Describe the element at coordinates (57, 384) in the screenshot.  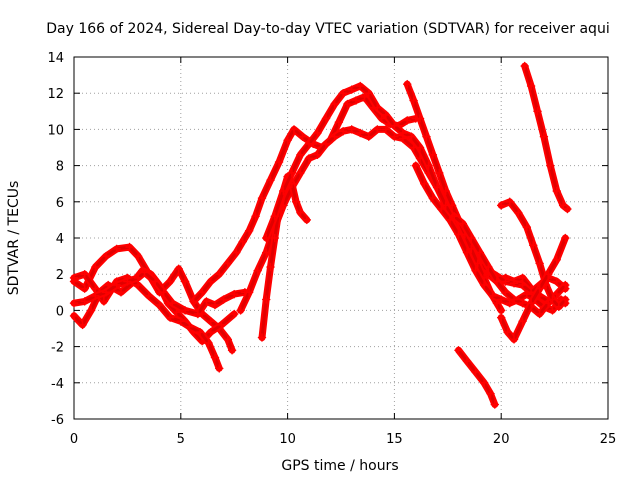
I see `y-tick-label: -4` at that location.